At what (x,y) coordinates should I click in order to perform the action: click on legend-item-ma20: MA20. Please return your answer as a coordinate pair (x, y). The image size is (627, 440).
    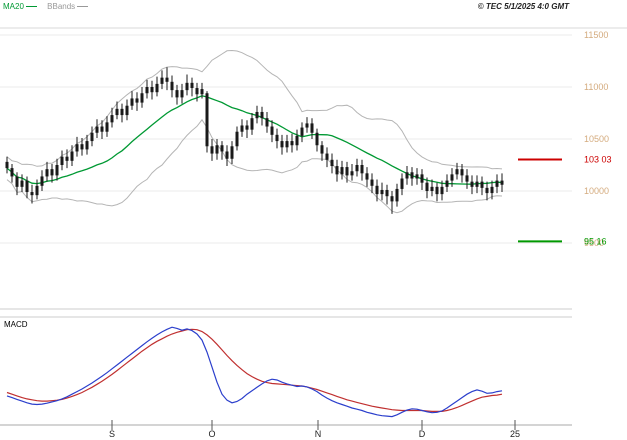
    Looking at the image, I should click on (20, 6).